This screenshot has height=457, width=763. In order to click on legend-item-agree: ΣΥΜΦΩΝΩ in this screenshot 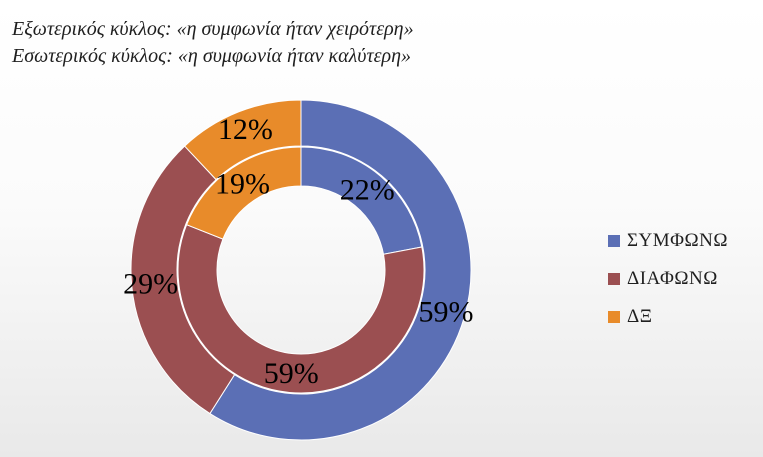, I will do `click(668, 241)`.